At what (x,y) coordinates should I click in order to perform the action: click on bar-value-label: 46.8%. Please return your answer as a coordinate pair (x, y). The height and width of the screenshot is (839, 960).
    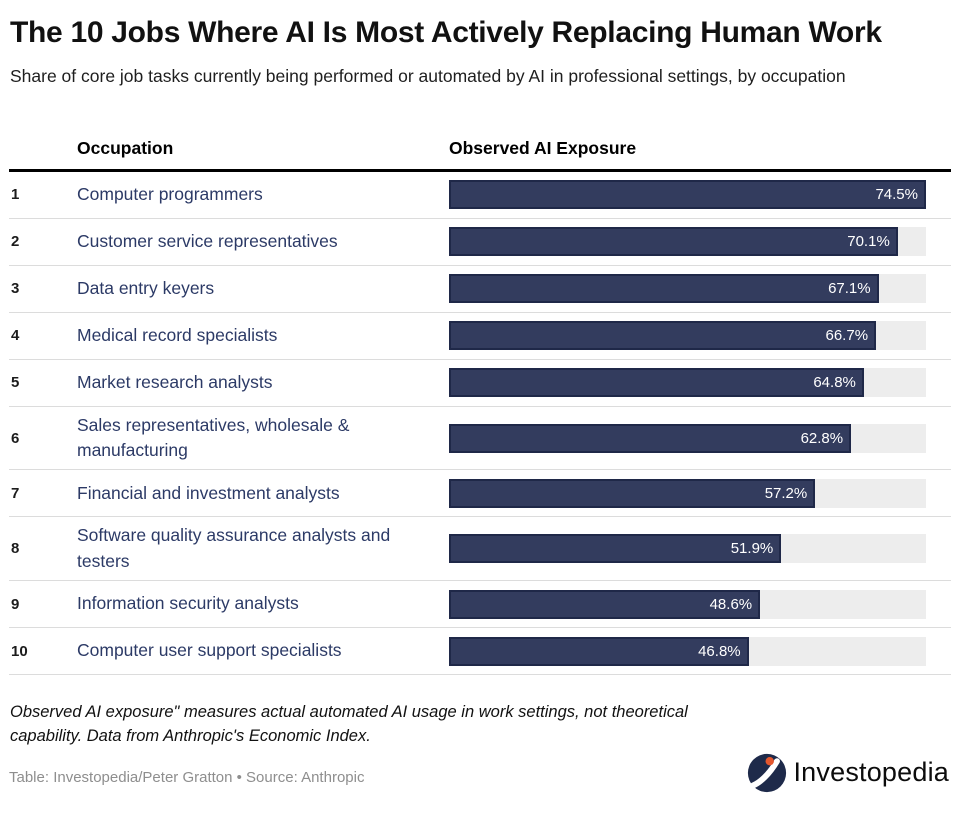
    Looking at the image, I should click on (719, 651).